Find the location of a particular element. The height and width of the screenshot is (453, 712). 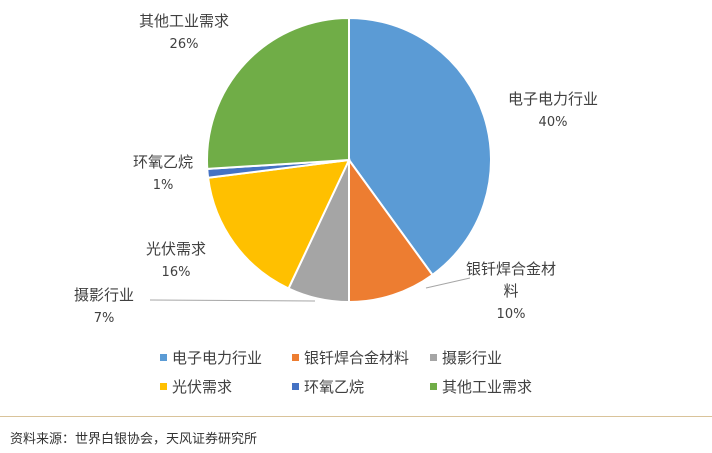

slice-name-label-5: 其他工业需求 is located at coordinates (184, 21).